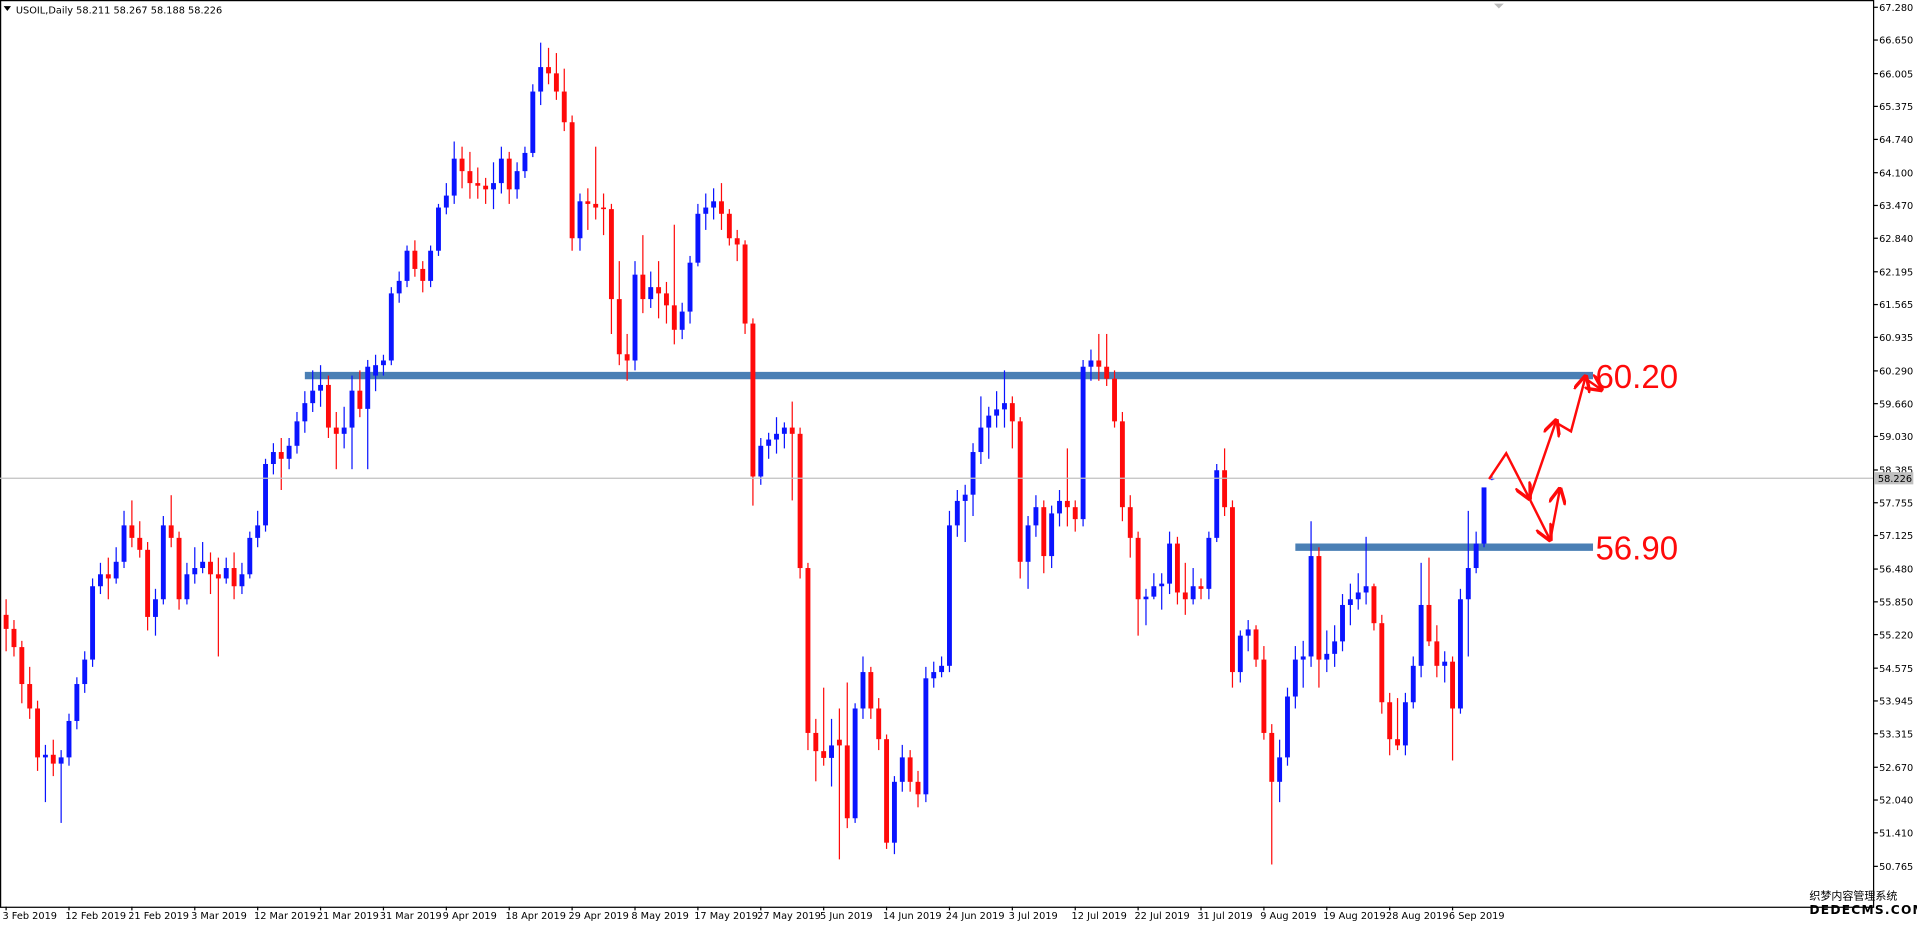  What do you see at coordinates (1099, 916) in the screenshot?
I see `x-tick-label: 12 Jul 2019` at bounding box center [1099, 916].